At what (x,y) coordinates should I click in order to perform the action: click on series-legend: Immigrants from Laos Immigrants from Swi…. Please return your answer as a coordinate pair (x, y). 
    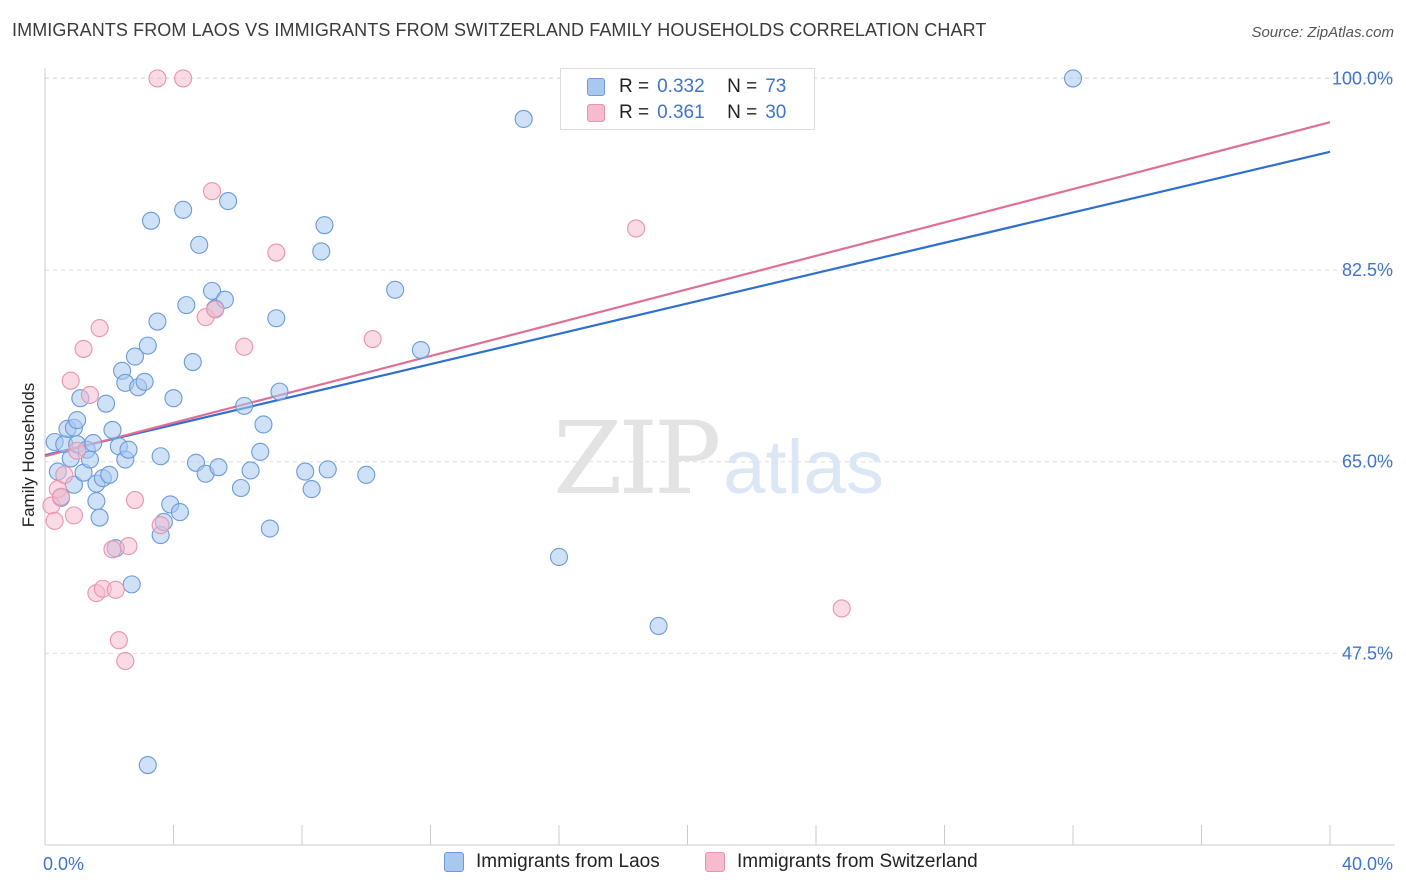
    Looking at the image, I should click on (703, 865).